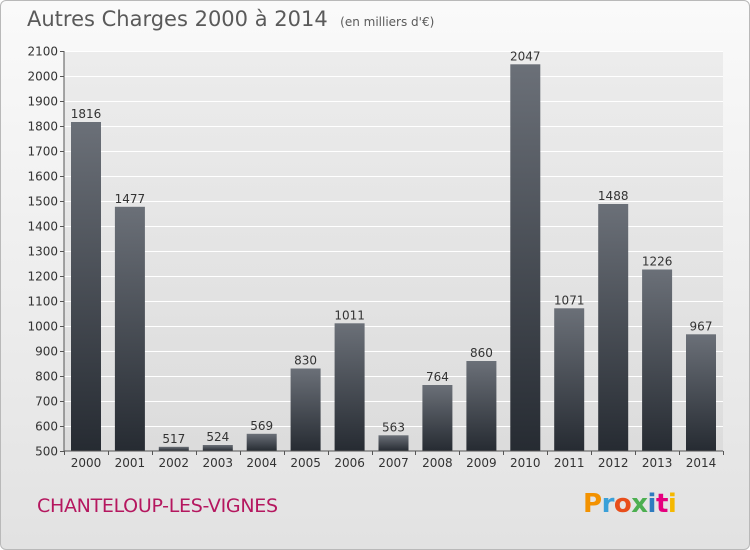 The height and width of the screenshot is (550, 750). What do you see at coordinates (217, 437) in the screenshot?
I see `data-label-2003: 524` at bounding box center [217, 437].